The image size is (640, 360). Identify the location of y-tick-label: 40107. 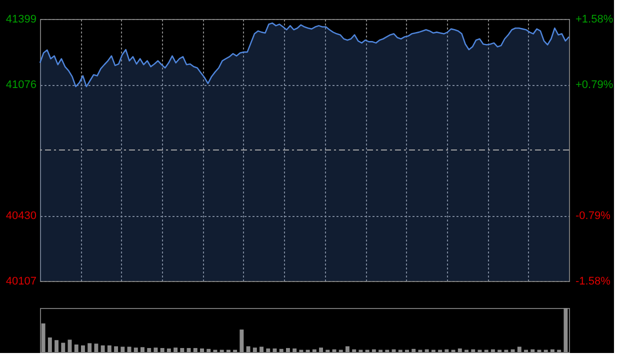
(21, 282).